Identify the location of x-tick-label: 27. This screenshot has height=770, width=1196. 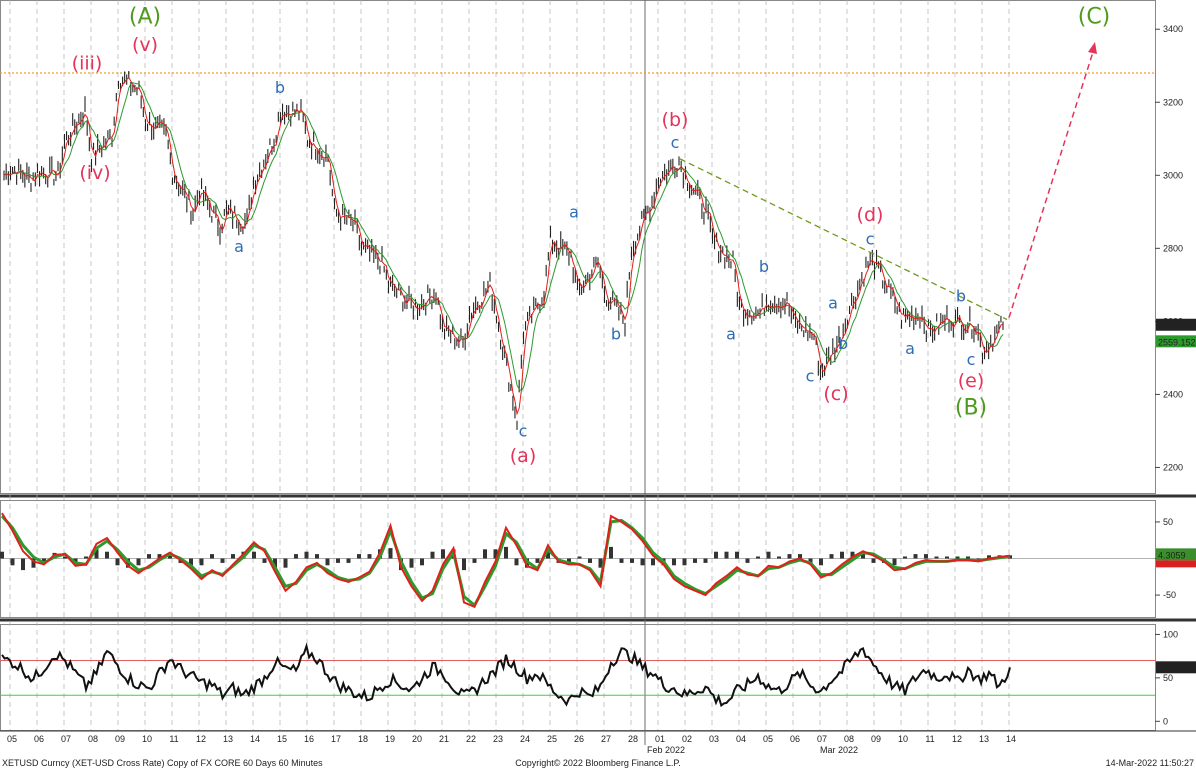
(606, 739).